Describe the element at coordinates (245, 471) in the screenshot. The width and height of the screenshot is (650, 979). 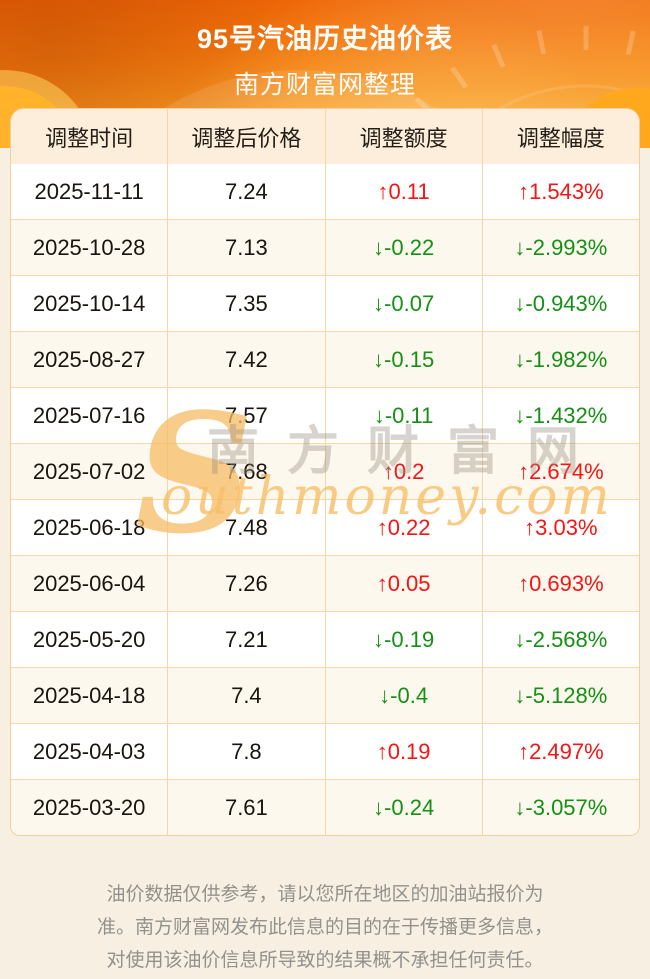
I see `cell-price: 7.68` at that location.